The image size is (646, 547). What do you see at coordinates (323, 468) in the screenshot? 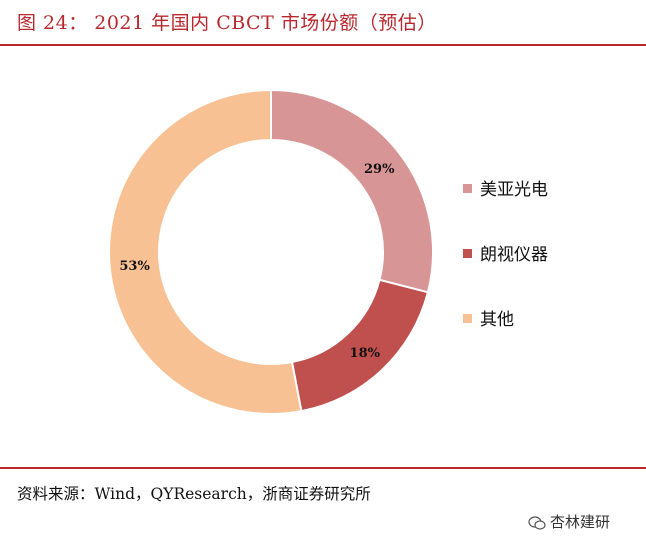
I see `source-rule` at bounding box center [323, 468].